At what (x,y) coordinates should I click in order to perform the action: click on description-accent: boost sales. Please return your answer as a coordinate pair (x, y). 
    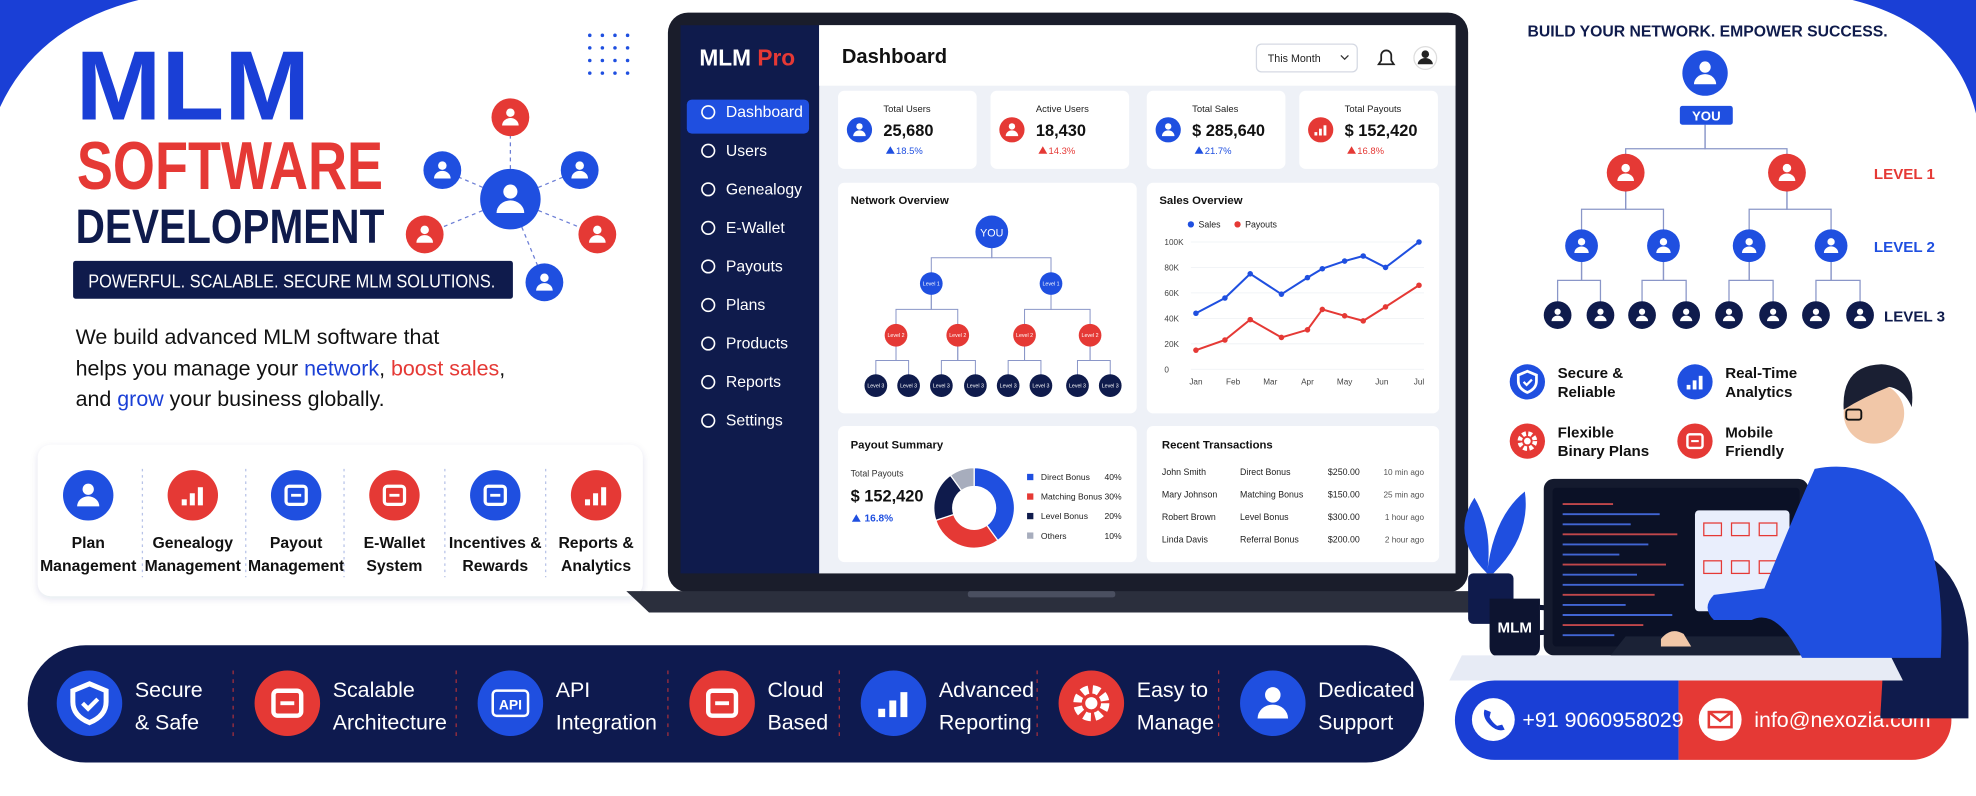
    Looking at the image, I should click on (445, 369).